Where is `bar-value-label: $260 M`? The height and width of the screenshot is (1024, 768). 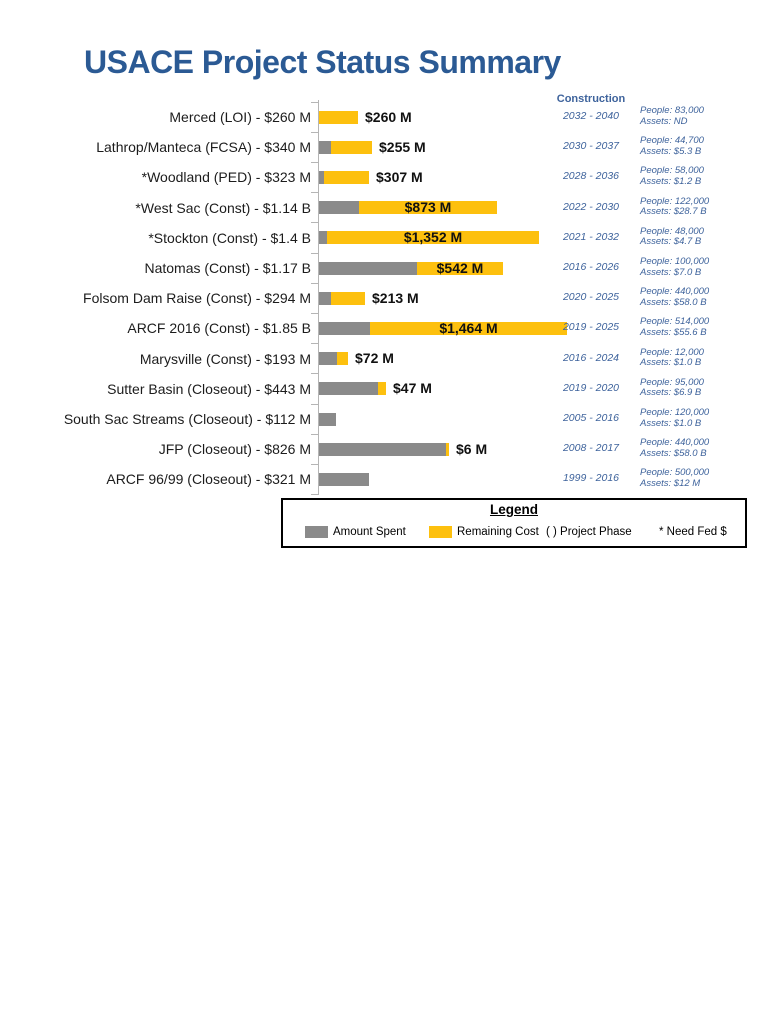
bar-value-label: $260 M is located at coordinates (388, 116).